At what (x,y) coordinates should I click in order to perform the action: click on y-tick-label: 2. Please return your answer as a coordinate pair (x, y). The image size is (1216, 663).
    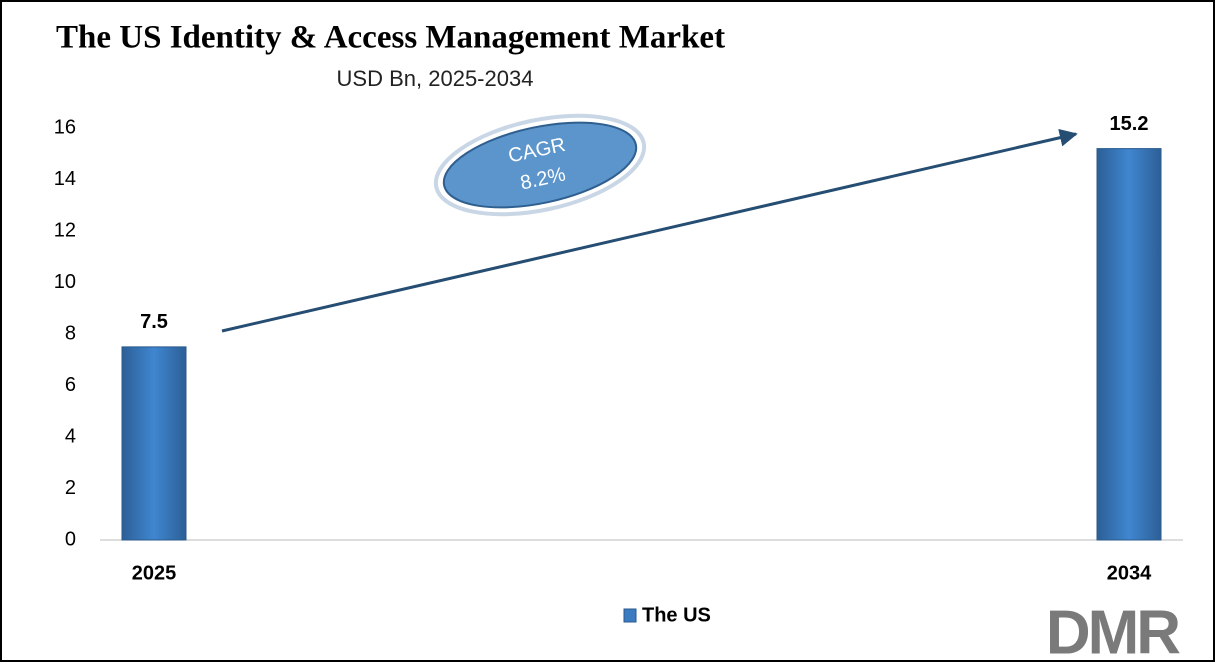
    Looking at the image, I should click on (70, 488).